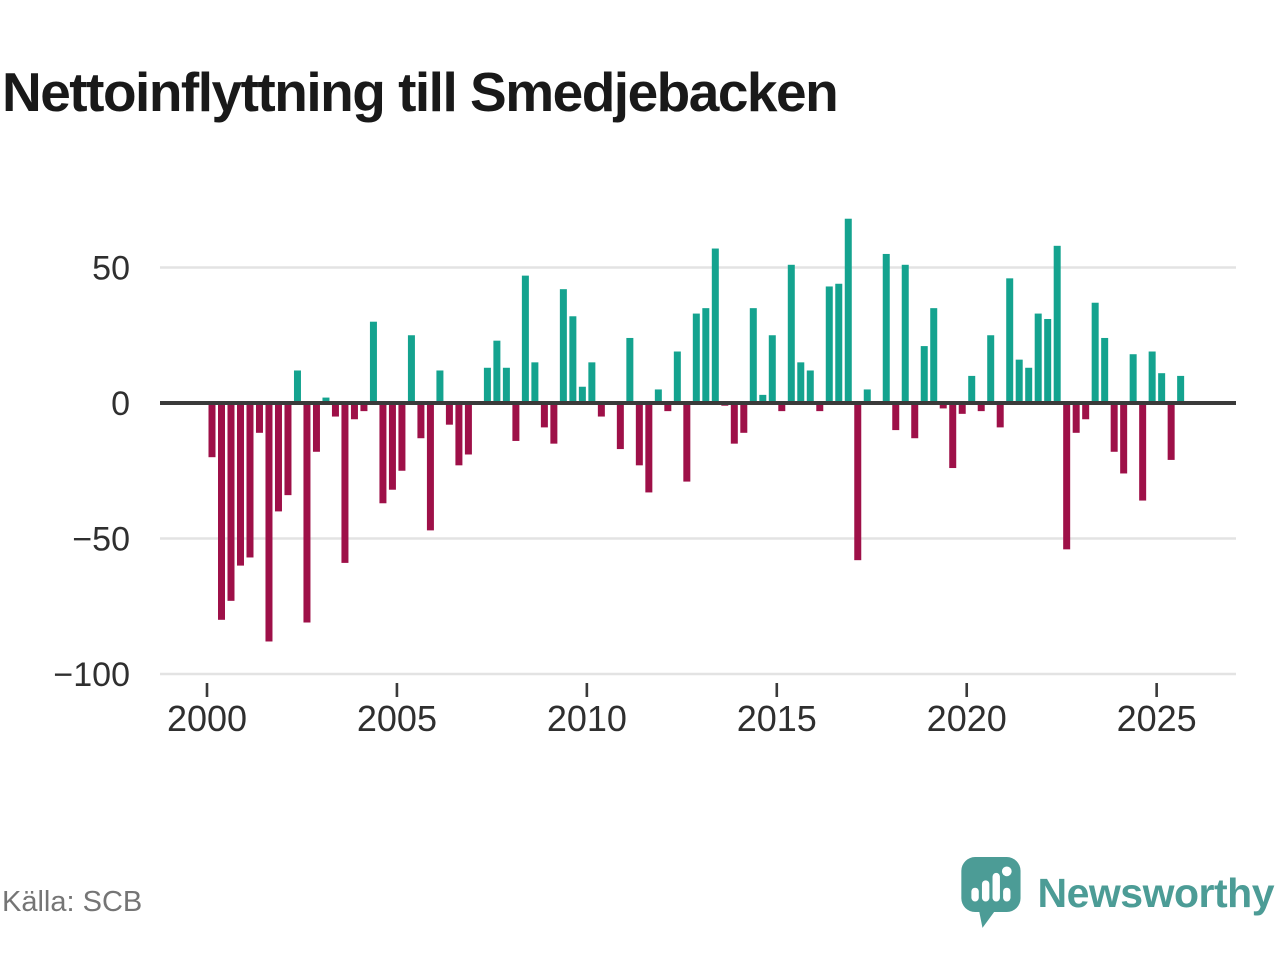 The width and height of the screenshot is (1280, 960). Describe the element at coordinates (1156, 892) in the screenshot. I see `brand-name: Newsworthy` at that location.